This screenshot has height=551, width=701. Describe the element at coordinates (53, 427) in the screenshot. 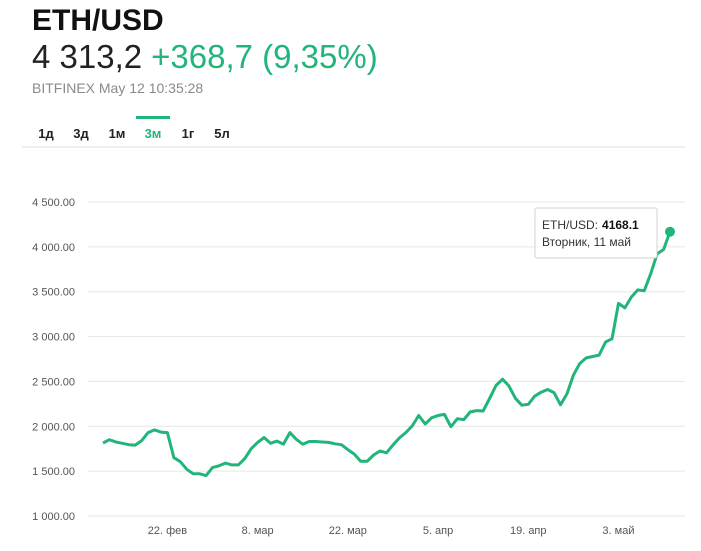

I see `y-tick-label: 2 000.00` at that location.